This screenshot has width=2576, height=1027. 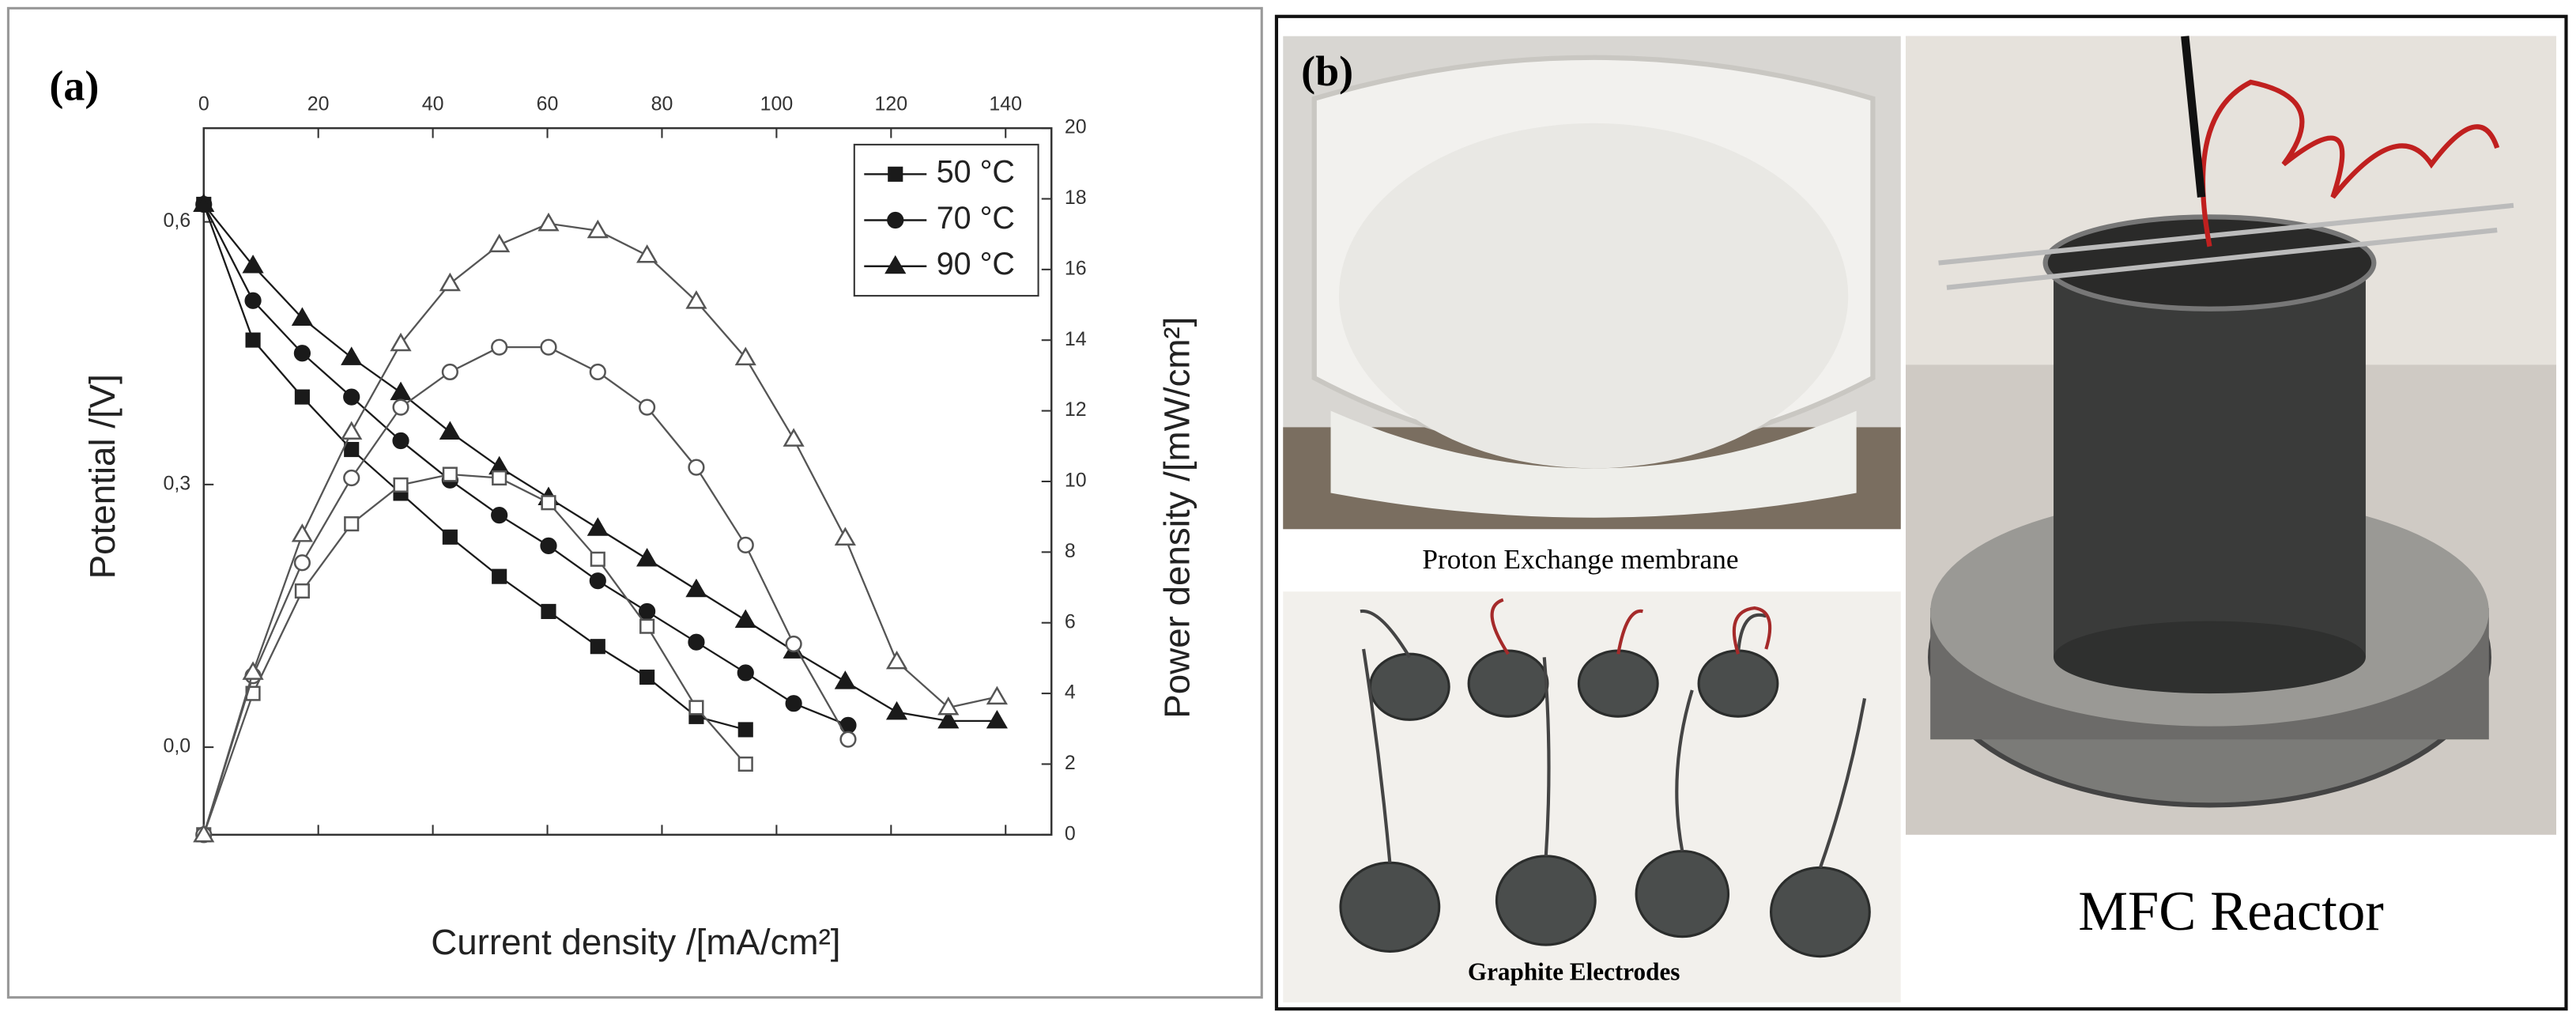 I want to click on y-tick-label: 0,6, so click(x=176, y=221).